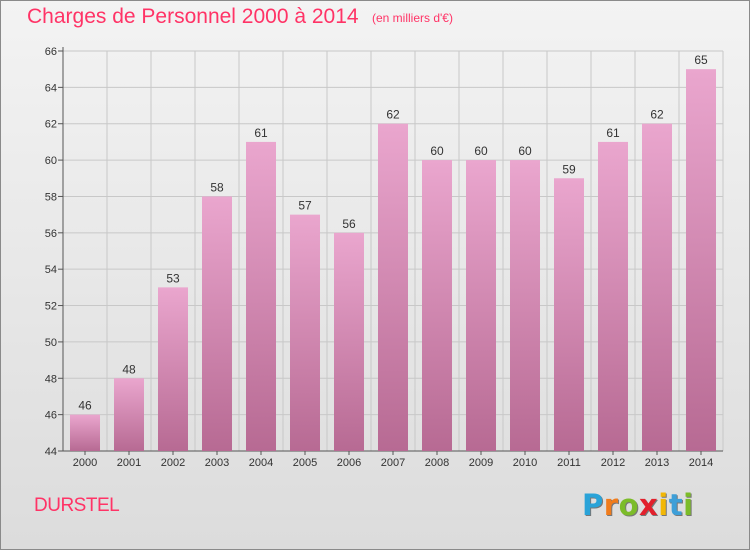 This screenshot has height=550, width=750. Describe the element at coordinates (613, 296) in the screenshot. I see `bar-2012` at that location.